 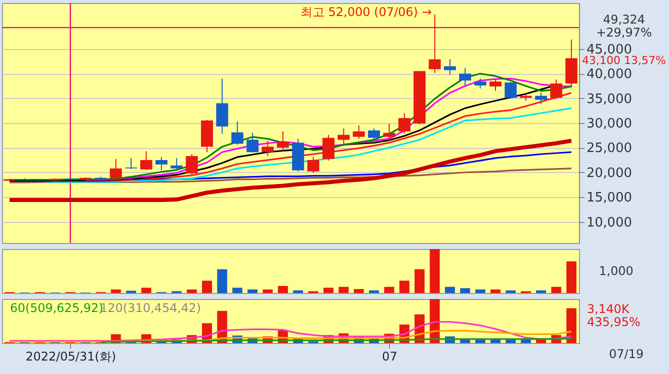 What do you see at coordinates (609, 148) in the screenshot?
I see `y-tick-label: 25,000` at bounding box center [609, 148].